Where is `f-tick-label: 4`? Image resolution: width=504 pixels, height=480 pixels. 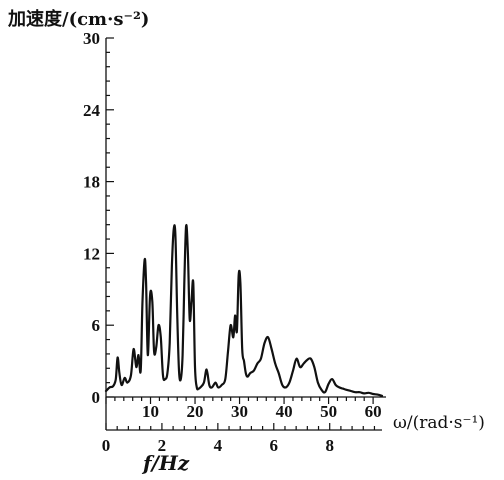
f-tick-label: 4 is located at coordinates (218, 445).